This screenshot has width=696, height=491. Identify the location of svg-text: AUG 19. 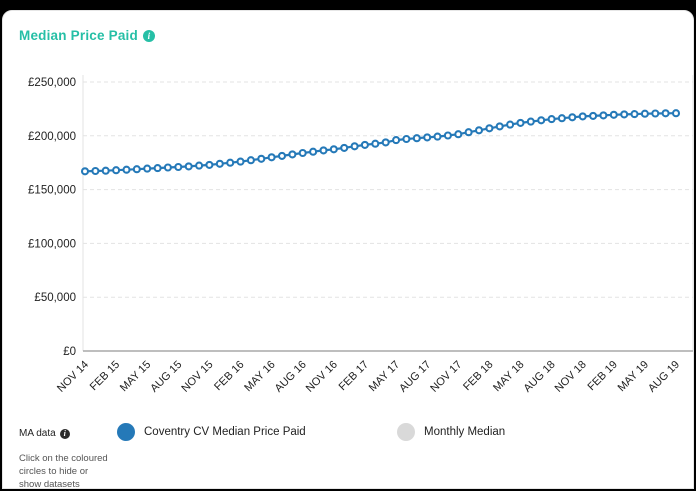
(664, 377).